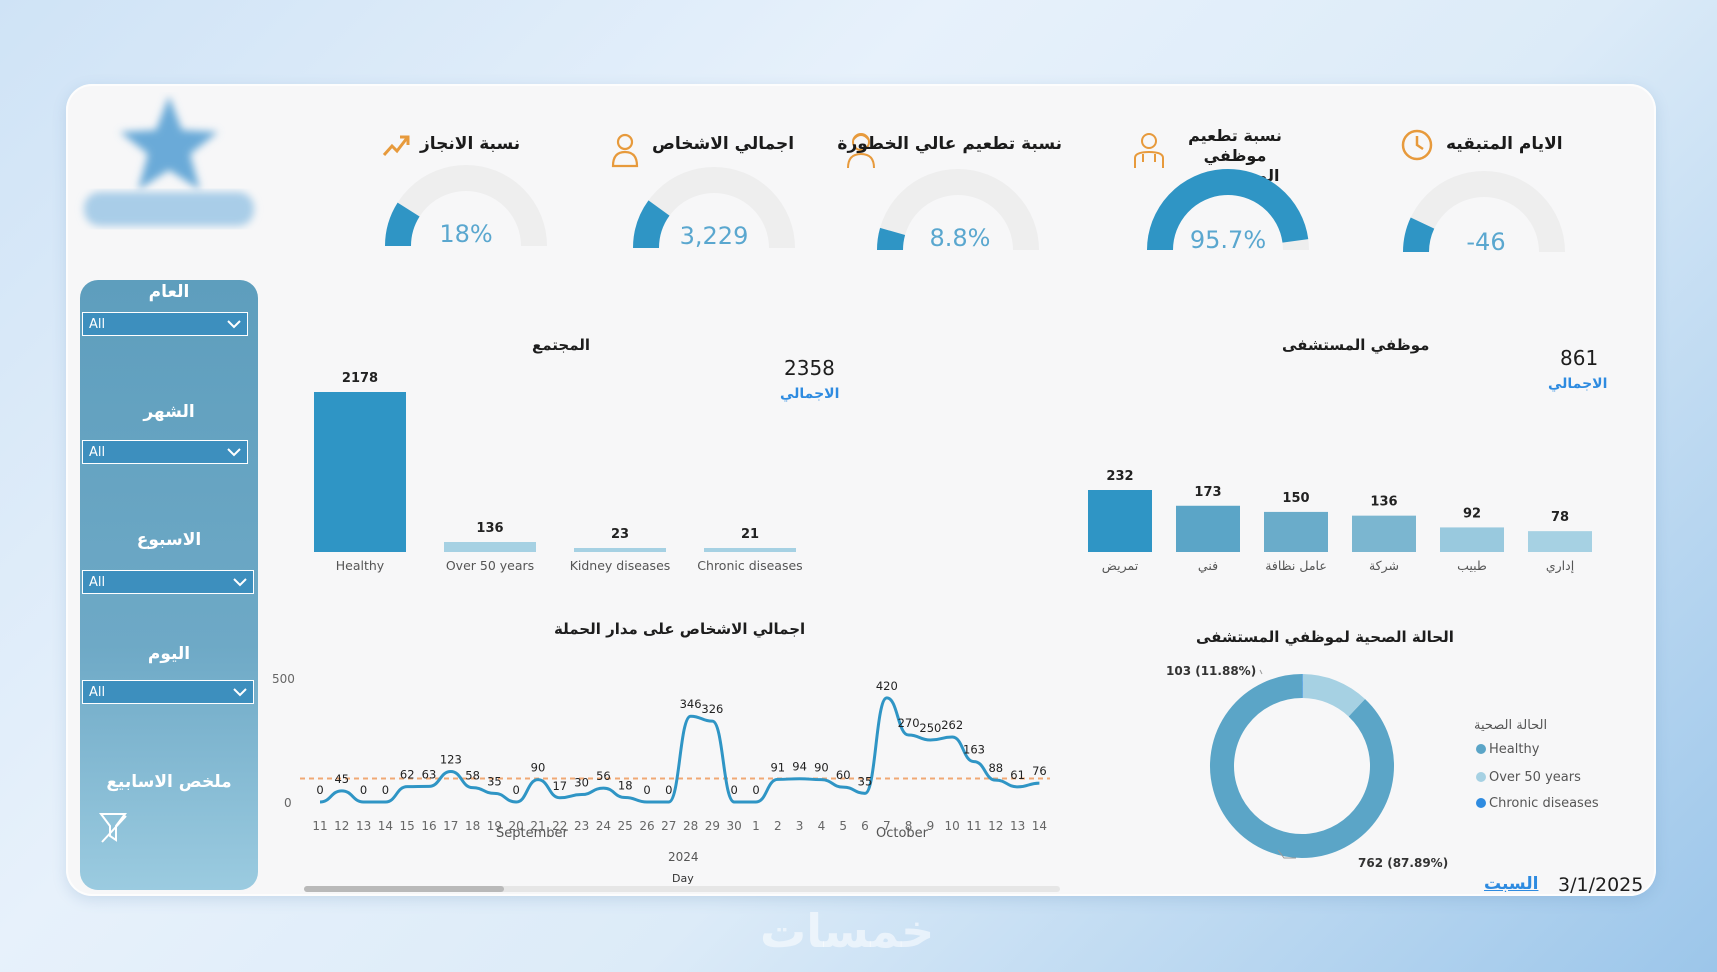 The height and width of the screenshot is (972, 1717). Describe the element at coordinates (466, 234) in the screenshot. I see `kpi-value-5: 18%` at that location.